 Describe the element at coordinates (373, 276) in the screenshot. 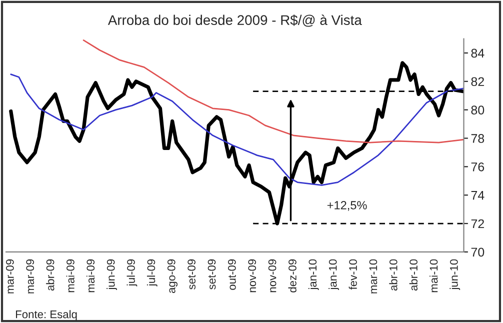

I see `x-tick-label: mar-10` at that location.